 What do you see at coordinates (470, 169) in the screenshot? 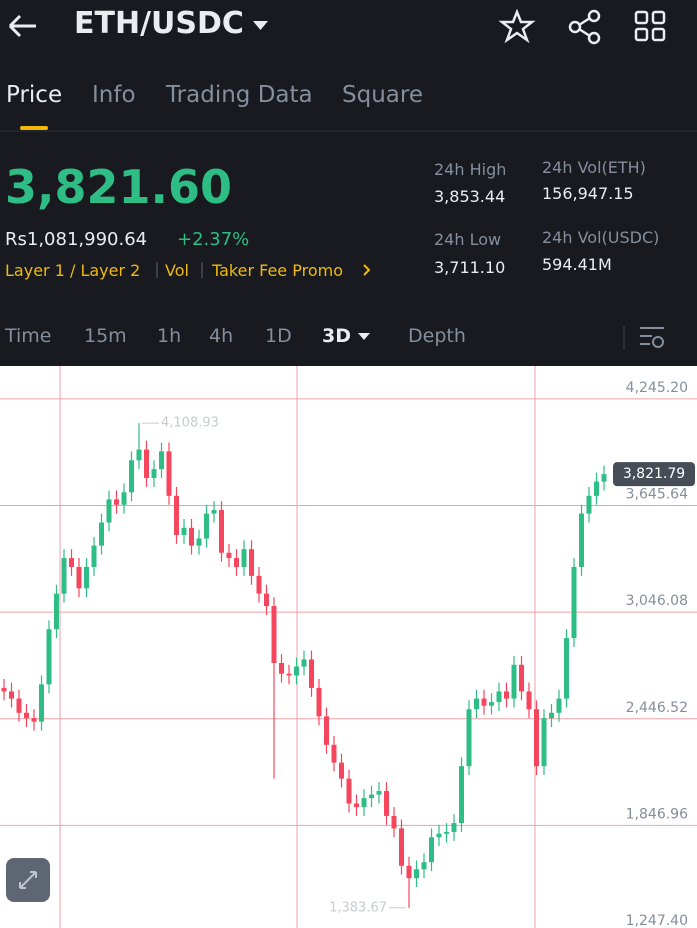
I see `stat-label: 24h High` at bounding box center [470, 169].